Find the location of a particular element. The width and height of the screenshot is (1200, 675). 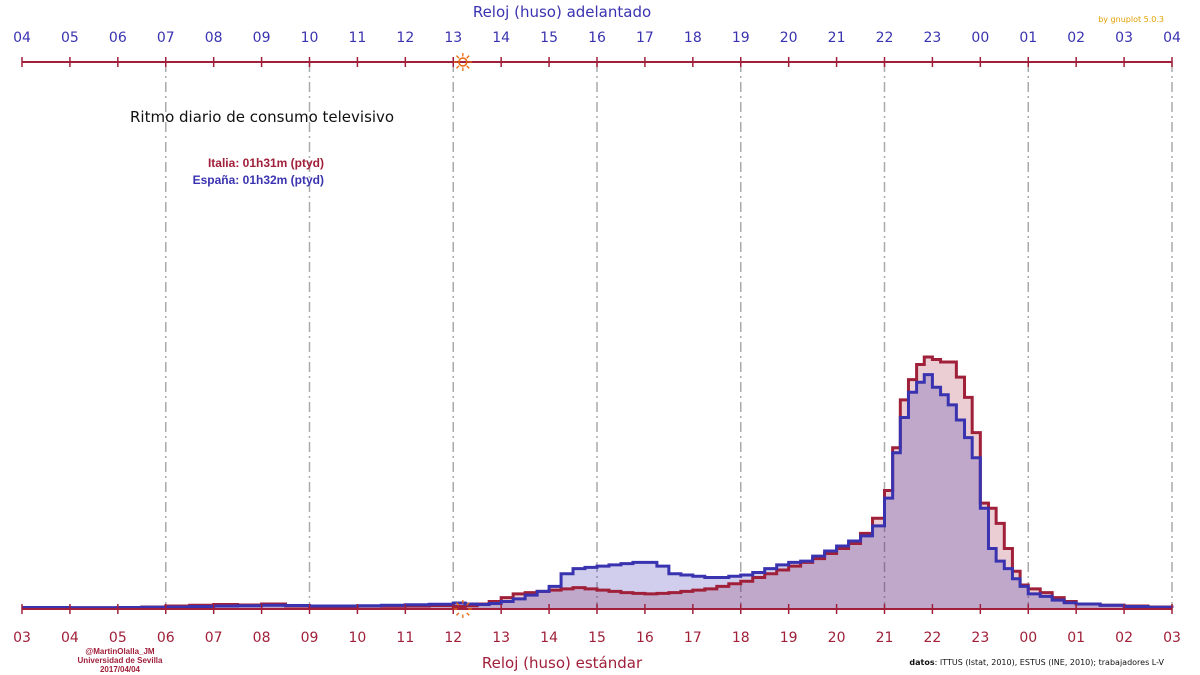

top-tick-label: 07 is located at coordinates (166, 38).